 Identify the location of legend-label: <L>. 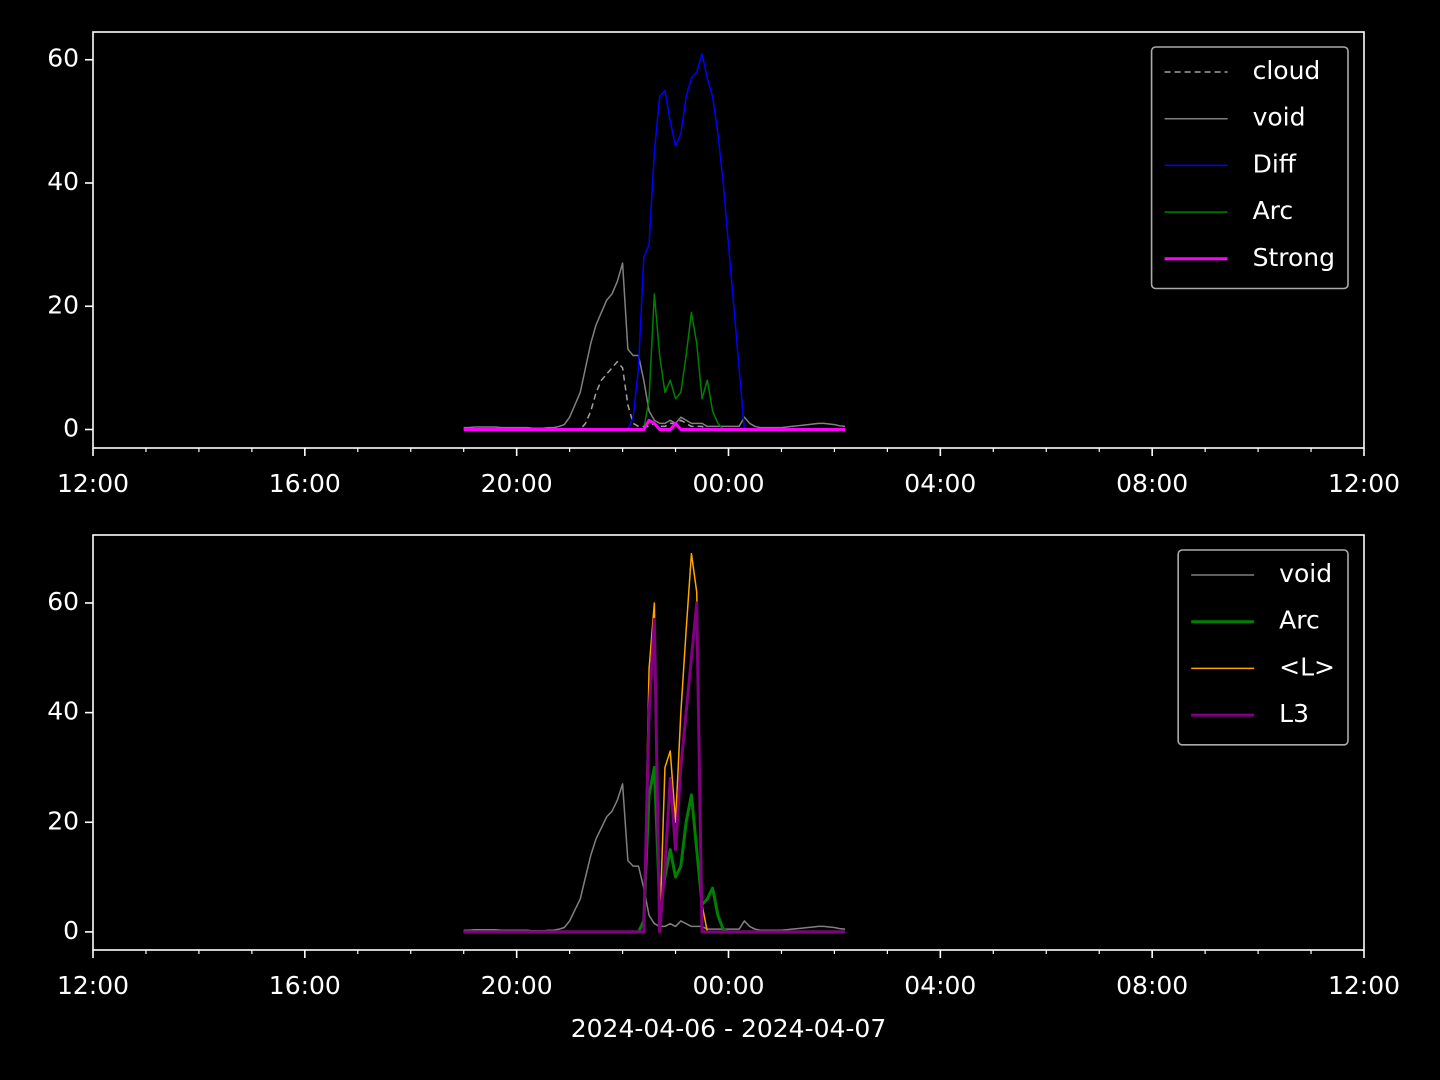
(1307, 666).